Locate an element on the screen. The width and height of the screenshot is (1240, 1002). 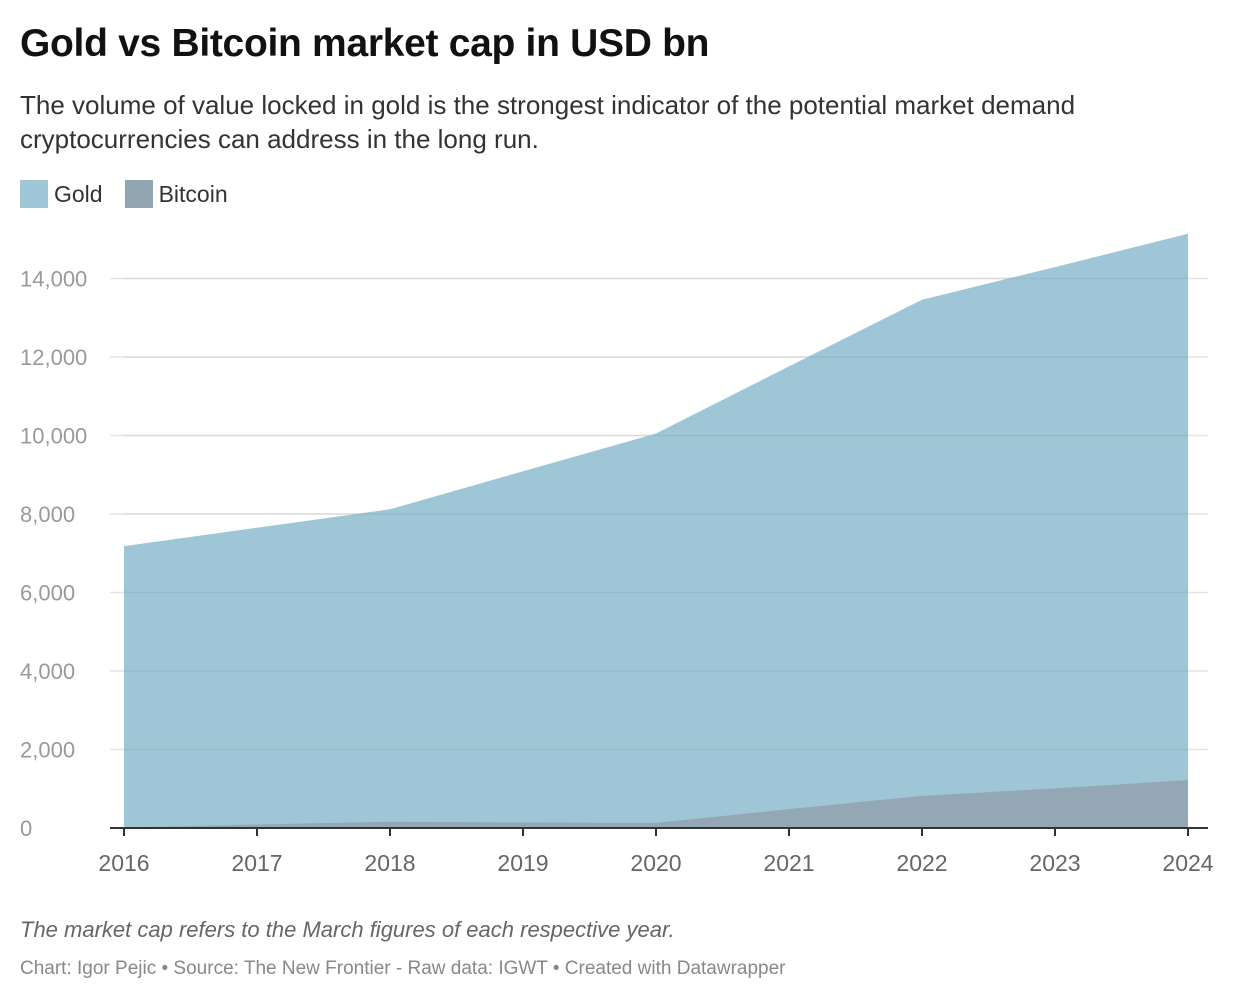
x-tick-label-2021: 2021 is located at coordinates (788, 863).